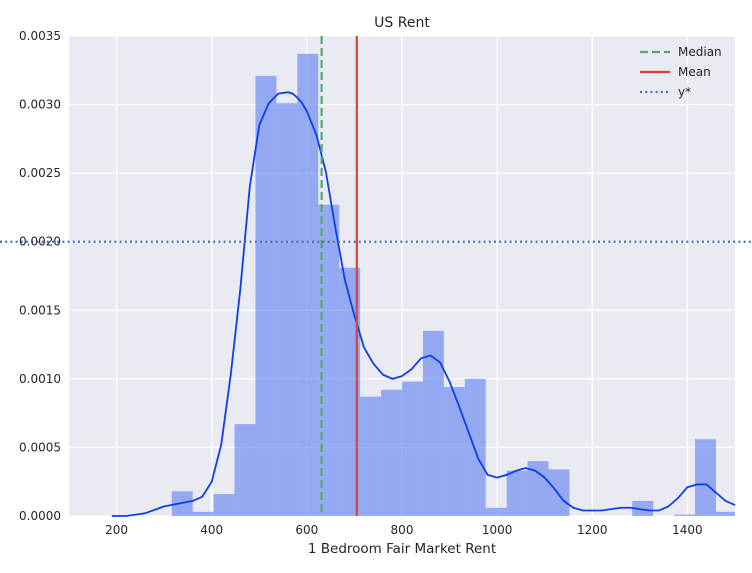 This screenshot has height=573, width=752. Describe the element at coordinates (40, 105) in the screenshot. I see `y-tick-label: 0.0030` at that location.